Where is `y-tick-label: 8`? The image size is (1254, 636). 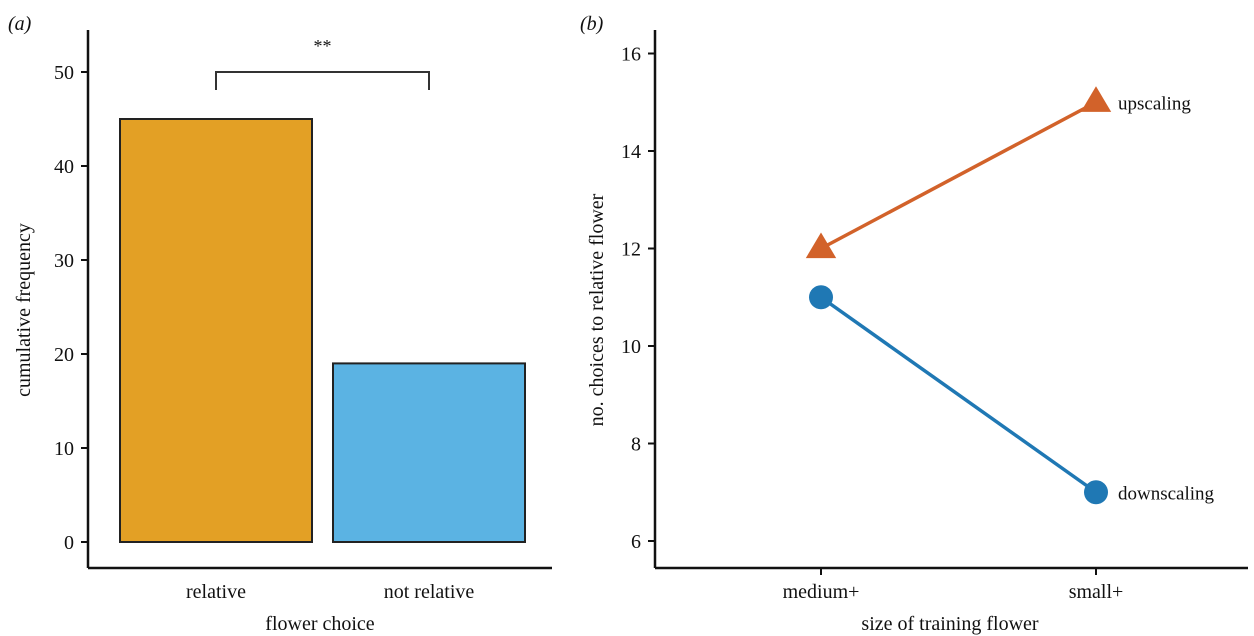
y-tick-label: 8 is located at coordinates (636, 445).